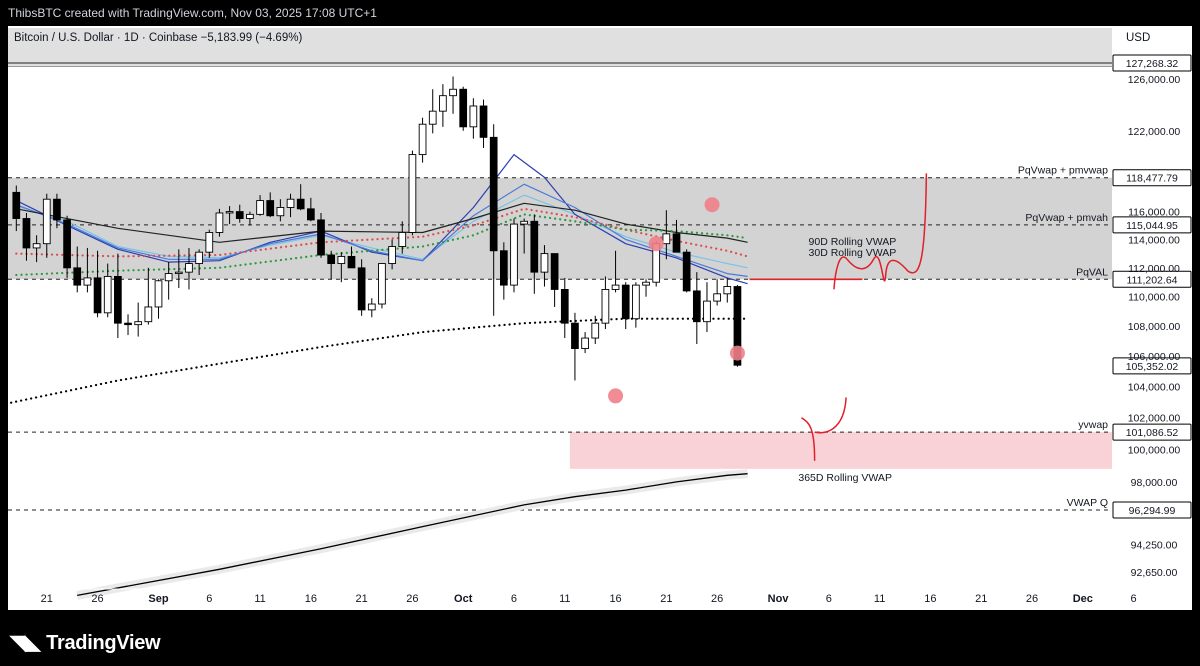  I want to click on level-label-3: yvwap, so click(1093, 425).